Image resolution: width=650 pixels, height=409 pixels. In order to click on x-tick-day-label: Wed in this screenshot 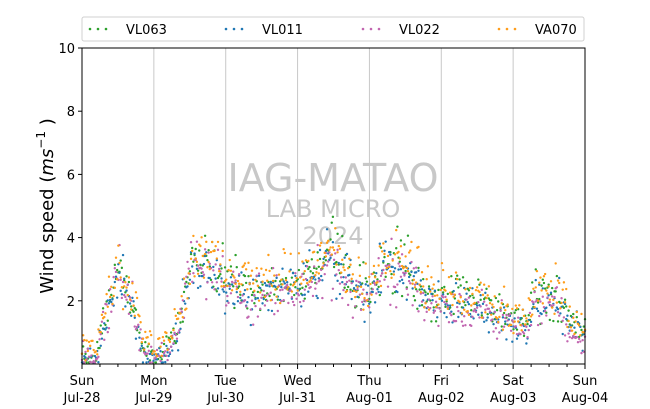, I will do `click(297, 381)`.